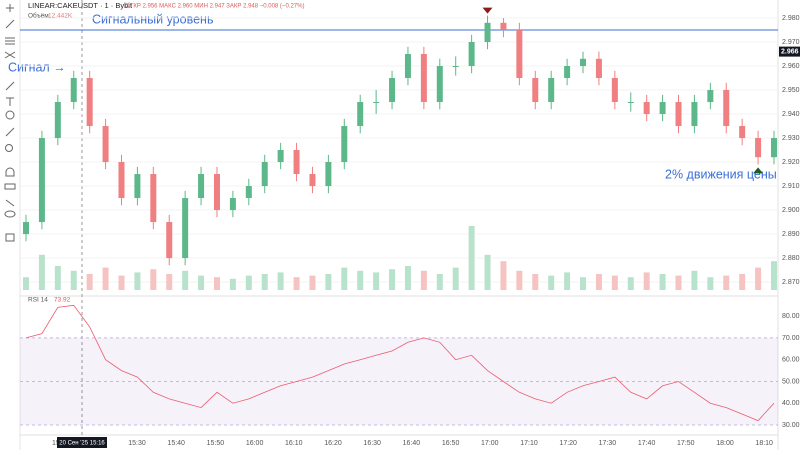 The width and height of the screenshot is (800, 455). I want to click on time-label: 17:30, so click(608, 443).